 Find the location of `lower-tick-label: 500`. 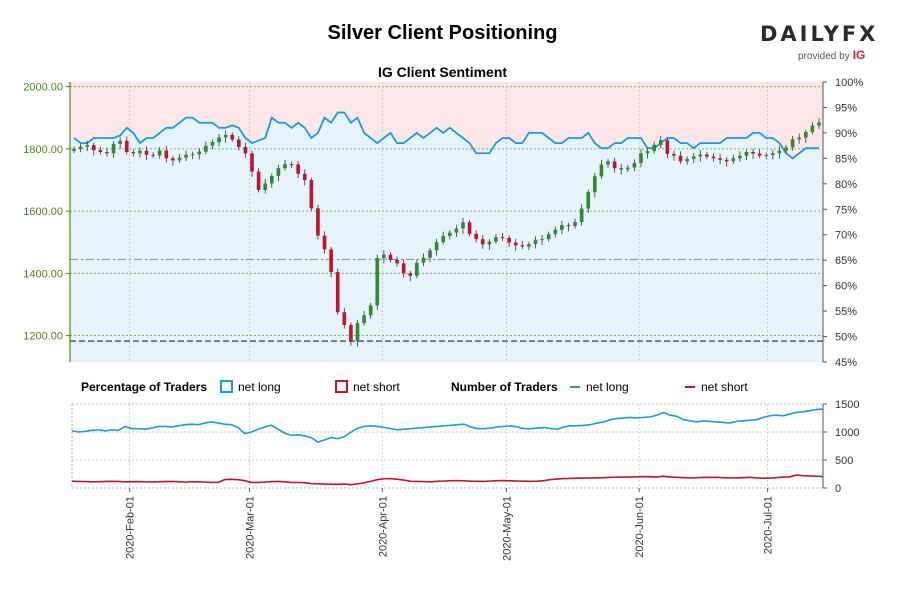

lower-tick-label: 500 is located at coordinates (844, 461).